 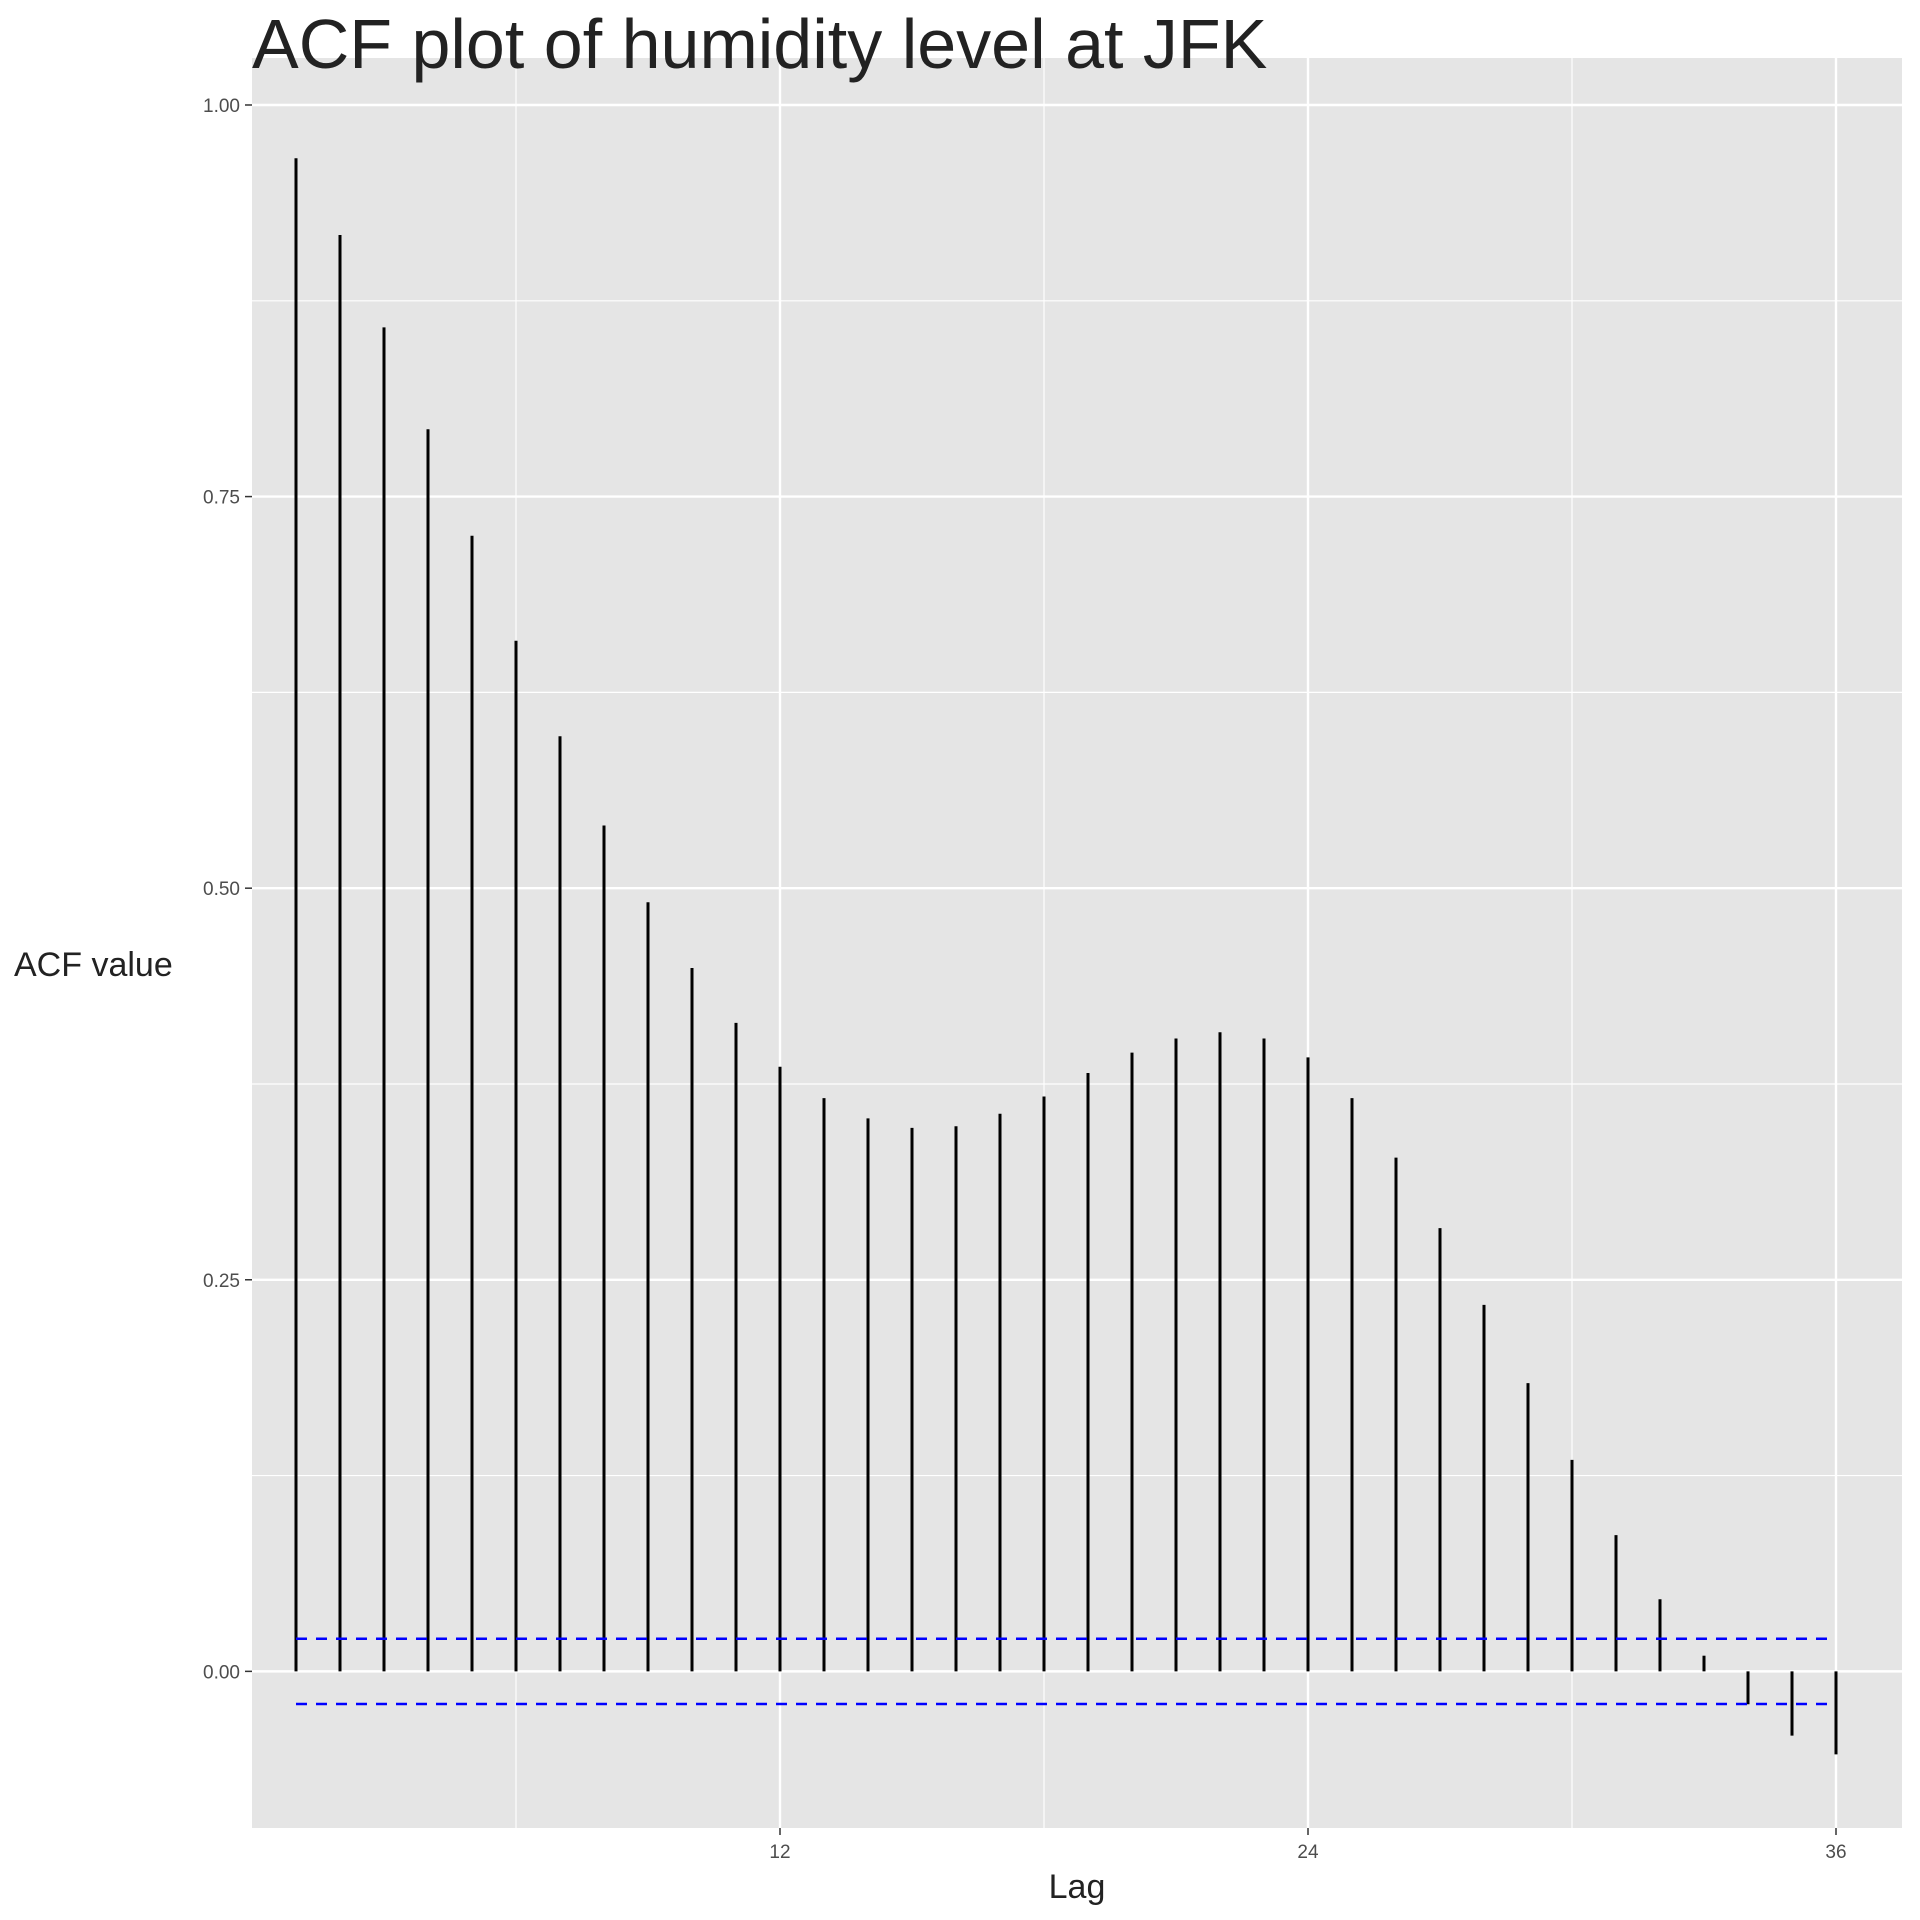 I want to click on y-tick-label: 1.00, so click(x=221, y=106).